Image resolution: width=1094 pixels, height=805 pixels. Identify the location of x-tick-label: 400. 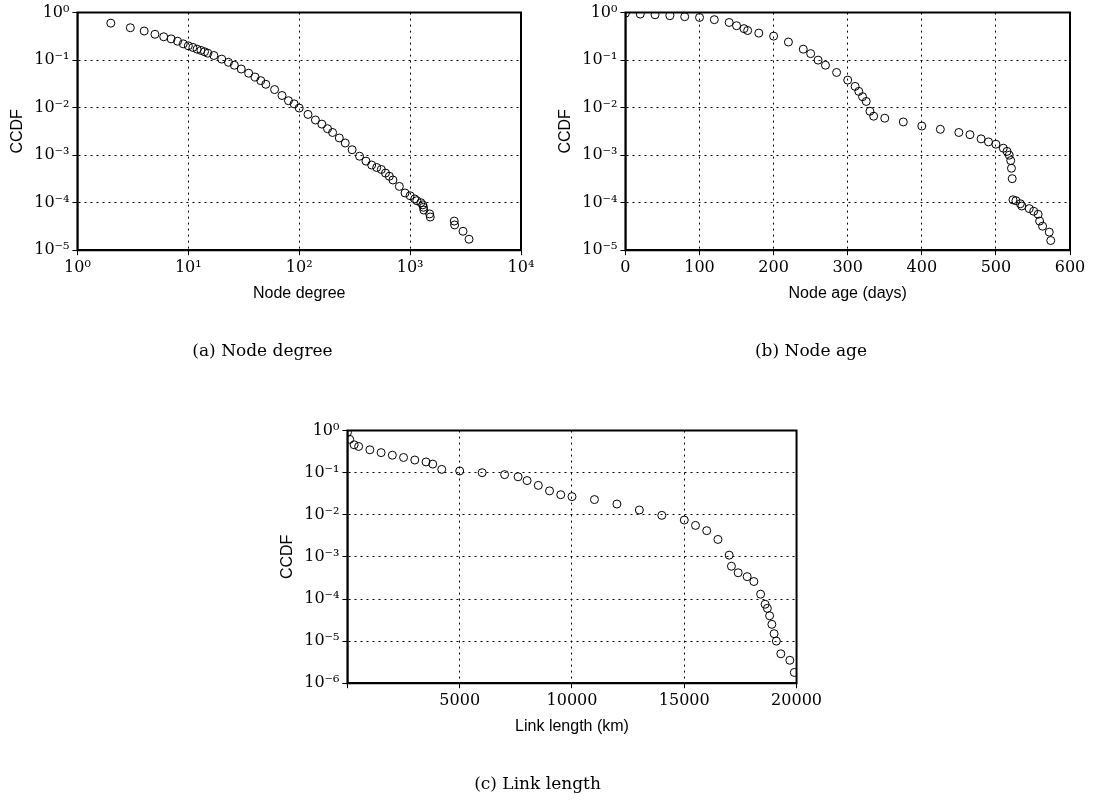
(922, 266).